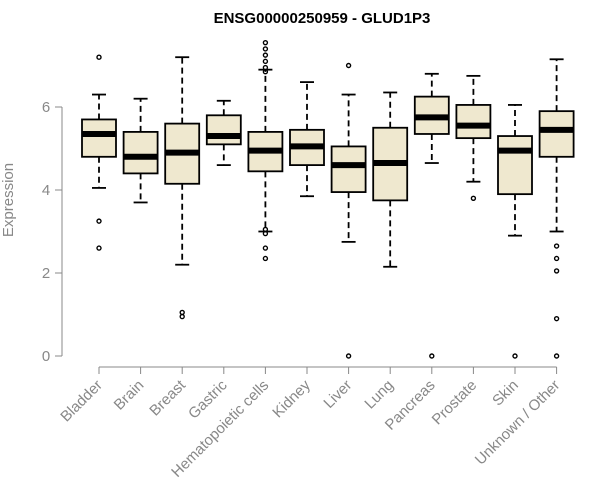  What do you see at coordinates (505, 393) in the screenshot?
I see `x-tick-label: Skin` at bounding box center [505, 393].